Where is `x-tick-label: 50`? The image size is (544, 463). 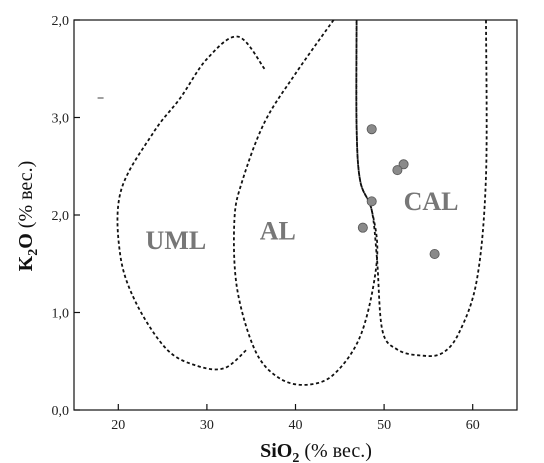
x-tick-label: 50 is located at coordinates (384, 425).